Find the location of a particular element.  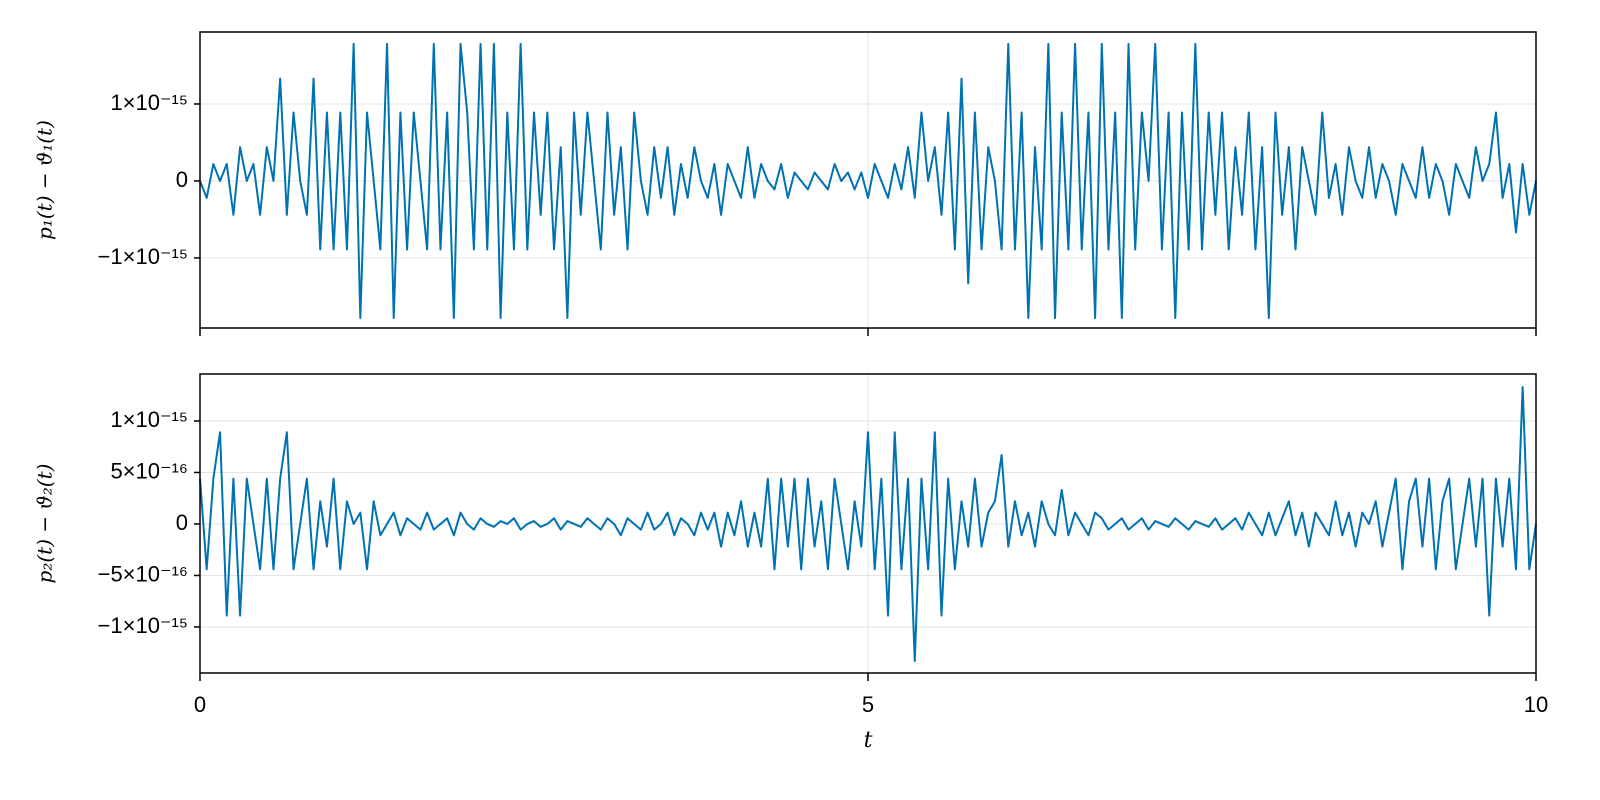

y-axis-label: p₂(t) − ϑ₂(t) is located at coordinates (45, 524).